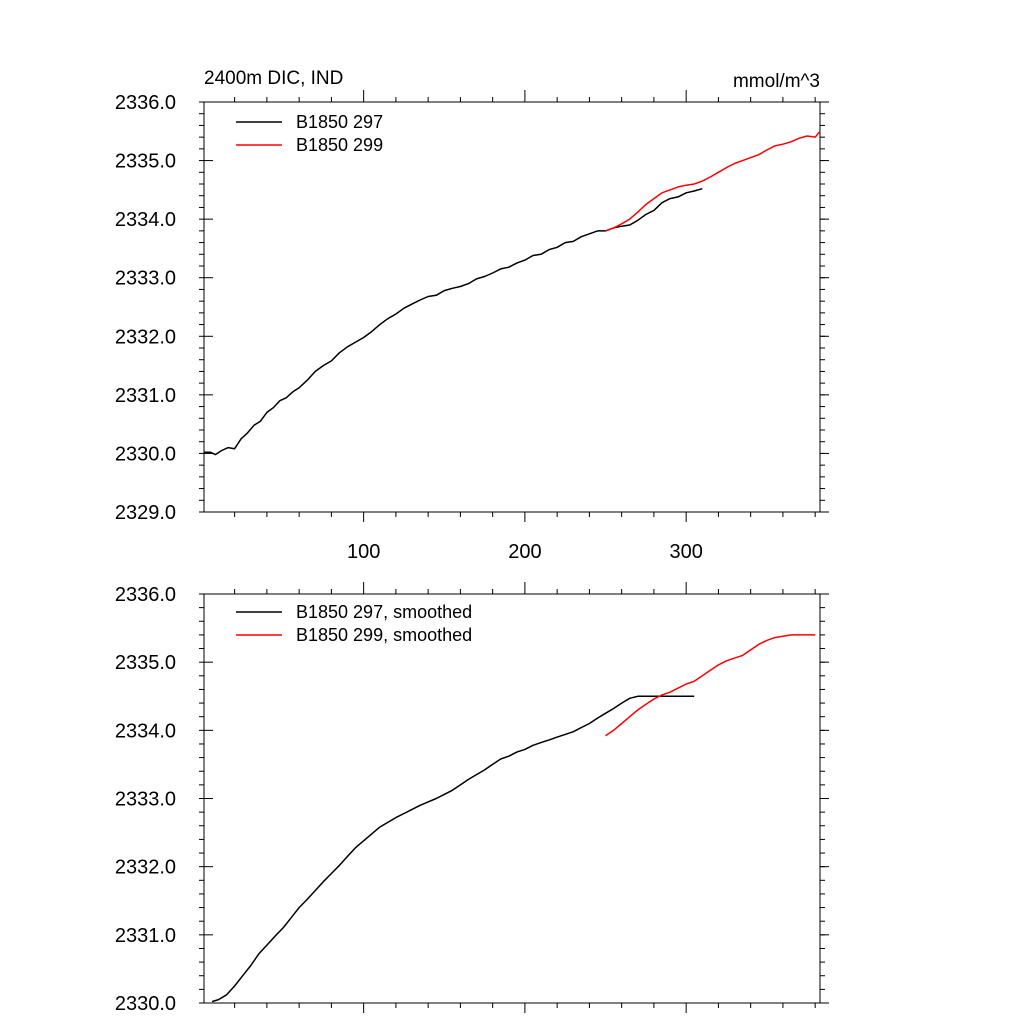 This screenshot has width=1024, height=1024. What do you see at coordinates (145, 513) in the screenshot?
I see `y-tick-label: 2329.0` at bounding box center [145, 513].